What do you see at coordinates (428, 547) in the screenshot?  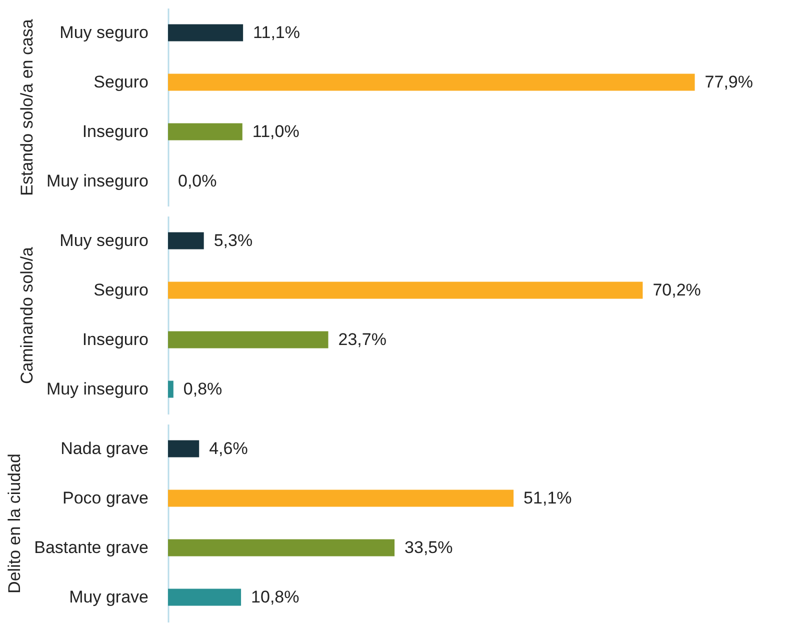 I see `data-label: 33,5%` at bounding box center [428, 547].